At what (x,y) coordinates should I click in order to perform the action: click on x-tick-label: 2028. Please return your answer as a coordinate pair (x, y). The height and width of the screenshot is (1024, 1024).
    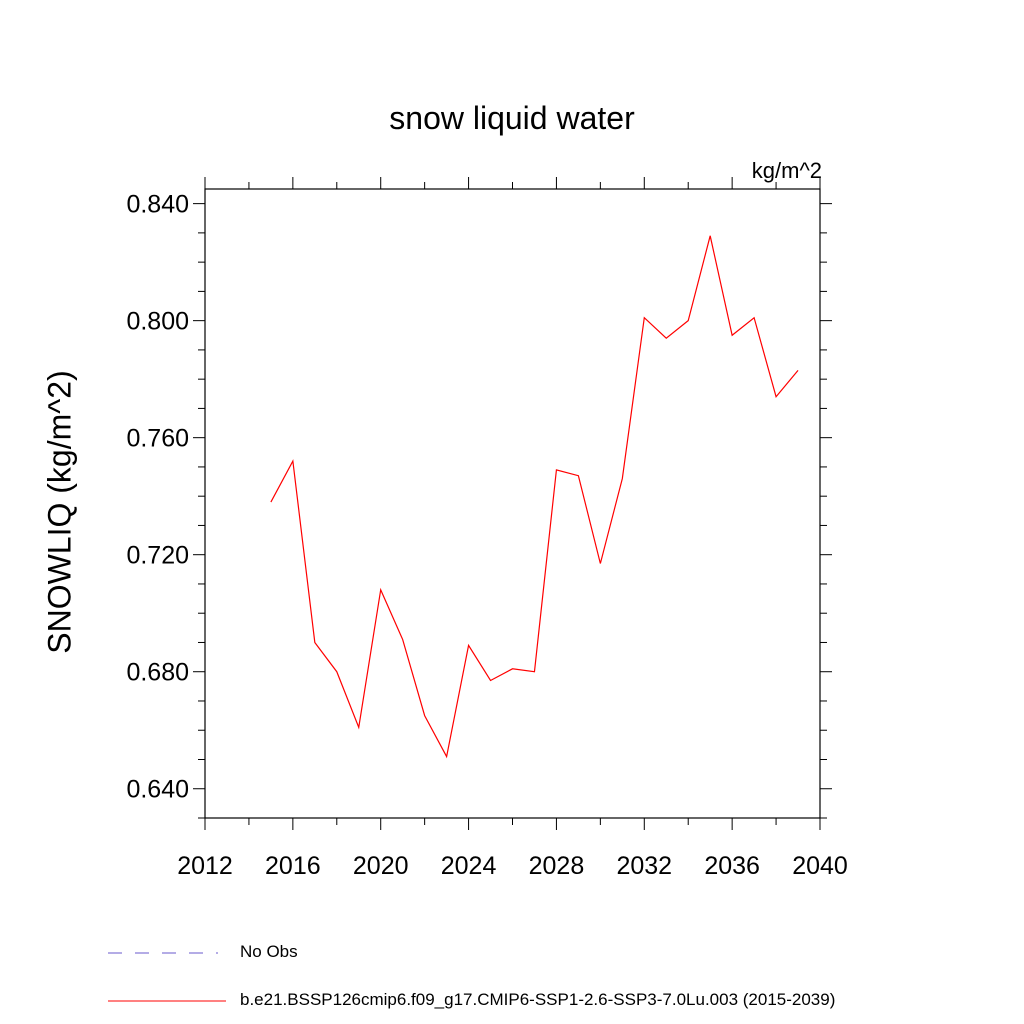
    Looking at the image, I should click on (557, 866).